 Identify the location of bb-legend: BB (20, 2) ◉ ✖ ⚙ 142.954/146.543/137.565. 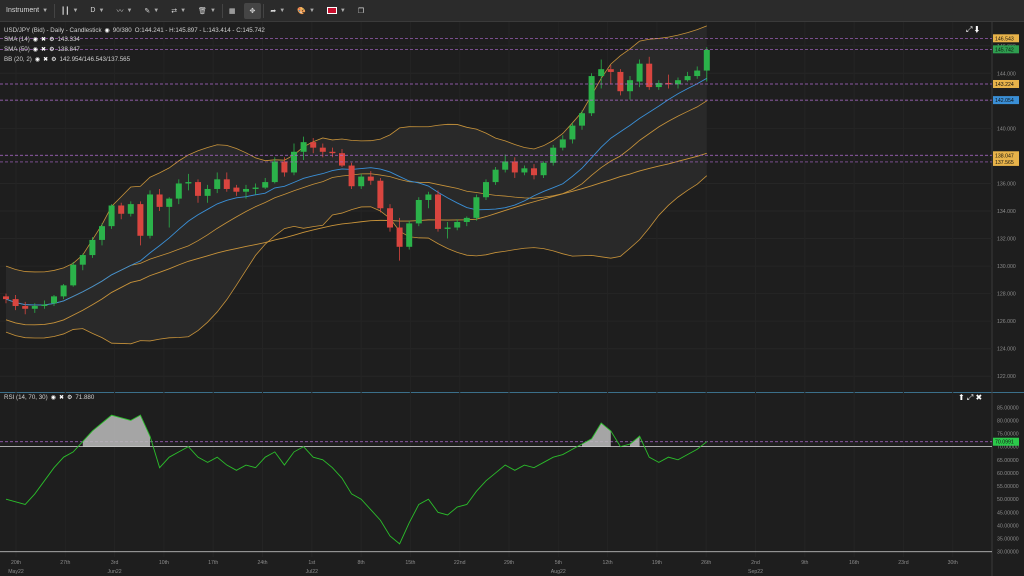
(67, 59).